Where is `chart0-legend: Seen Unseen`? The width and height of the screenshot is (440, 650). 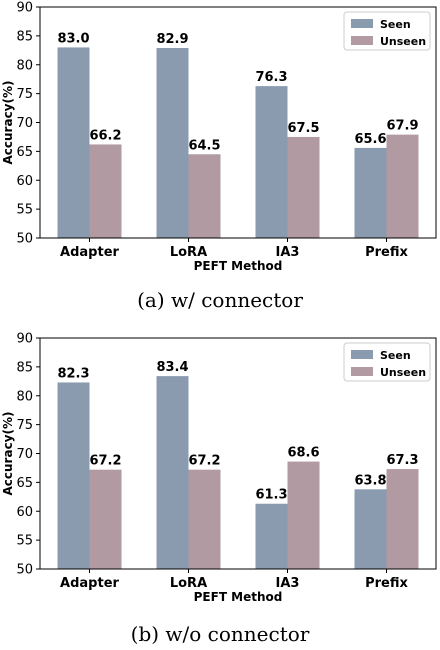 chart0-legend: Seen Unseen is located at coordinates (387, 31).